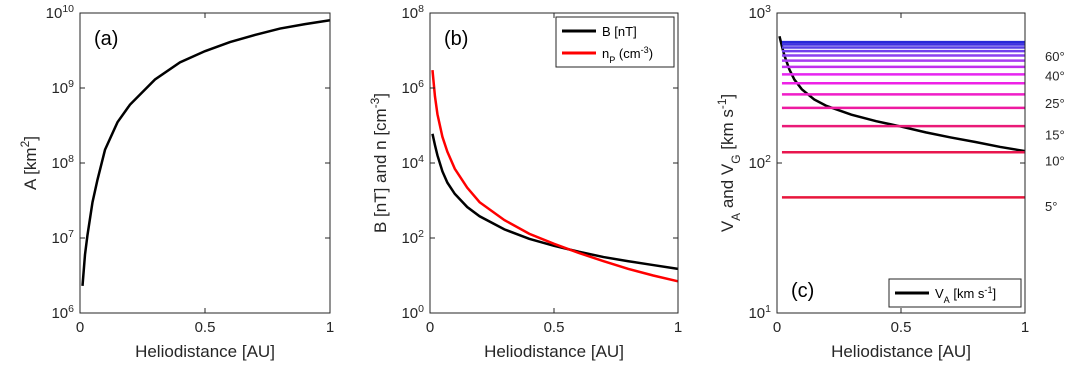 Image resolution: width=1081 pixels, height=368 pixels. I want to click on legend-label: VA [km s-1], so click(965, 295).